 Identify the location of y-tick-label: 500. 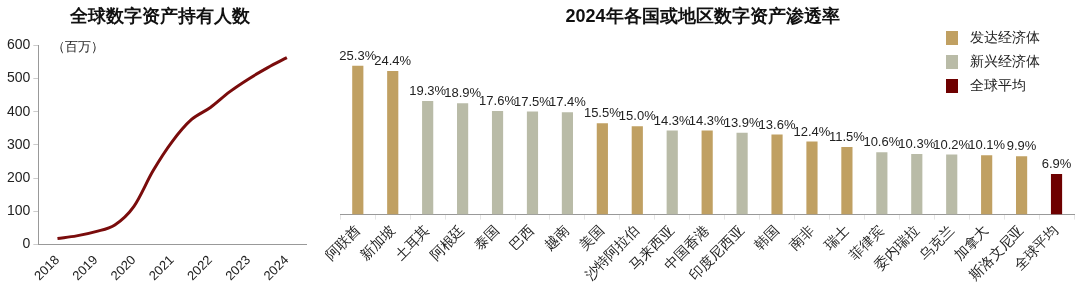
(19, 77).